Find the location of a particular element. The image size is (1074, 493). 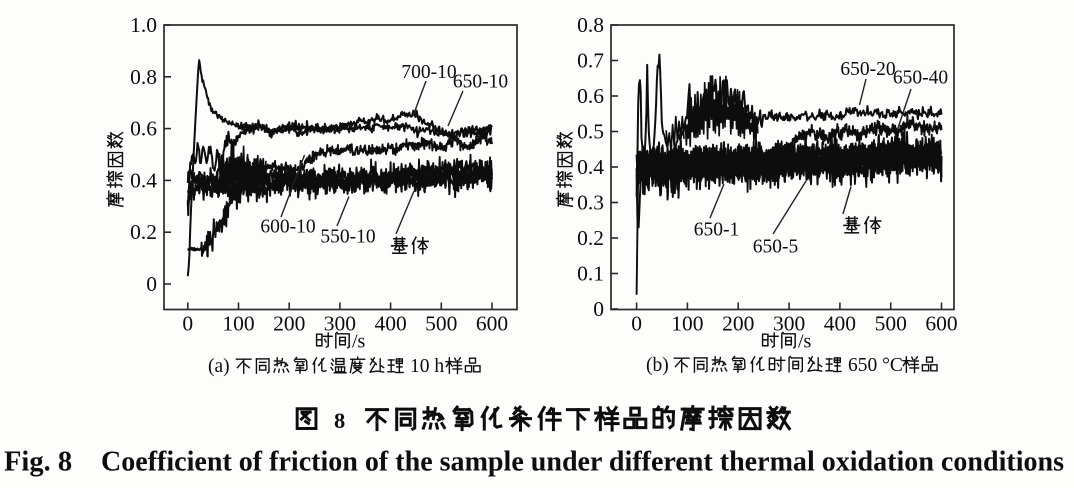

svg-text: 650 °C is located at coordinates (875, 365).